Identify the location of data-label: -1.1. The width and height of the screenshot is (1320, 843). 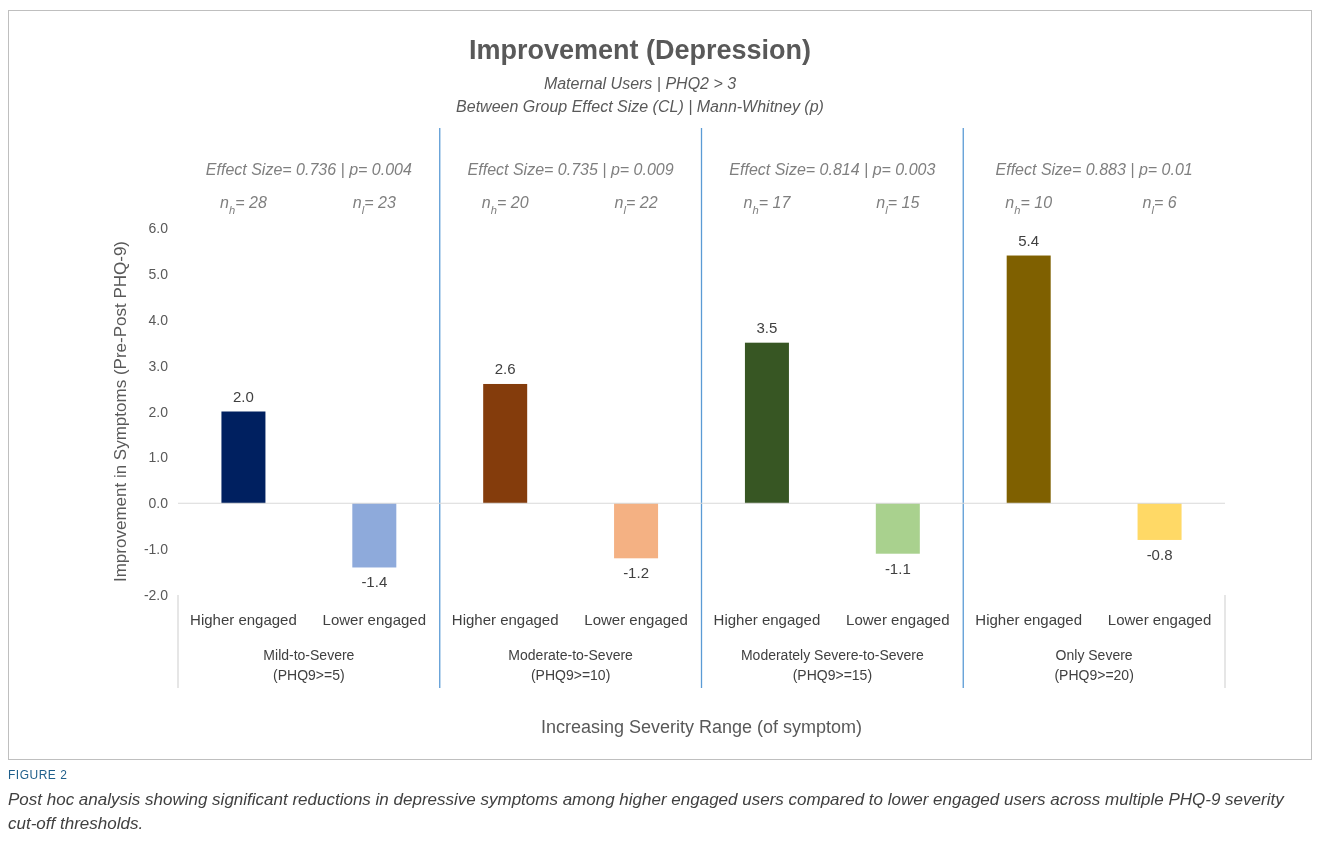
(897, 568).